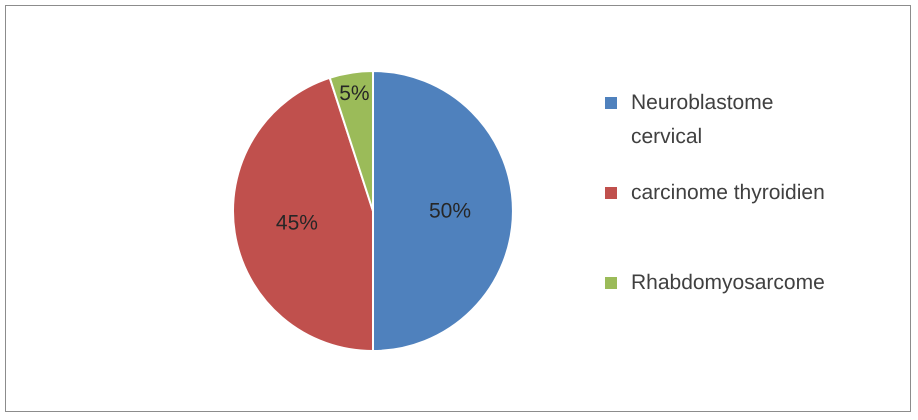 Image resolution: width=918 pixels, height=420 pixels. I want to click on legend-label: Rhabdomyosarcome, so click(728, 283).